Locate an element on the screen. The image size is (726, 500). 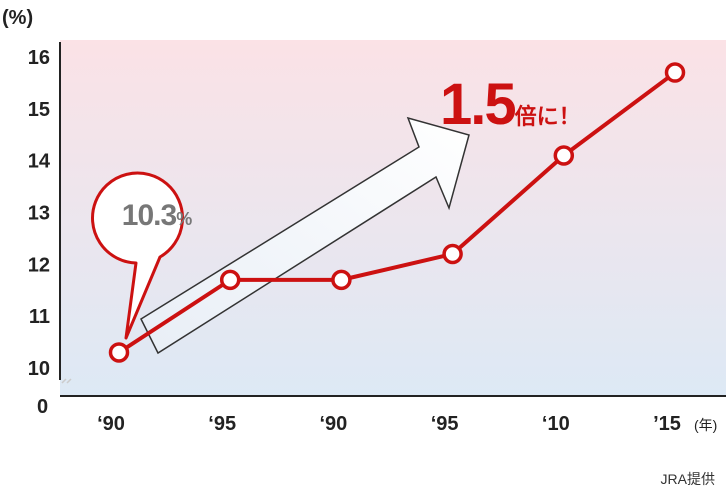
growth-callout: 1.5倍に！ is located at coordinates (510, 104).